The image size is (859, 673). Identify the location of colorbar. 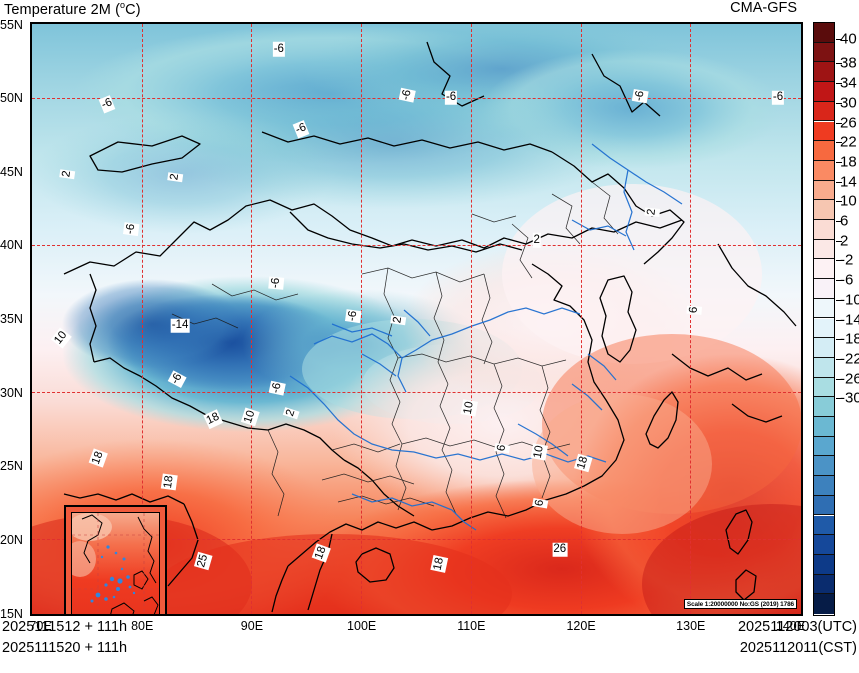
(824, 319).